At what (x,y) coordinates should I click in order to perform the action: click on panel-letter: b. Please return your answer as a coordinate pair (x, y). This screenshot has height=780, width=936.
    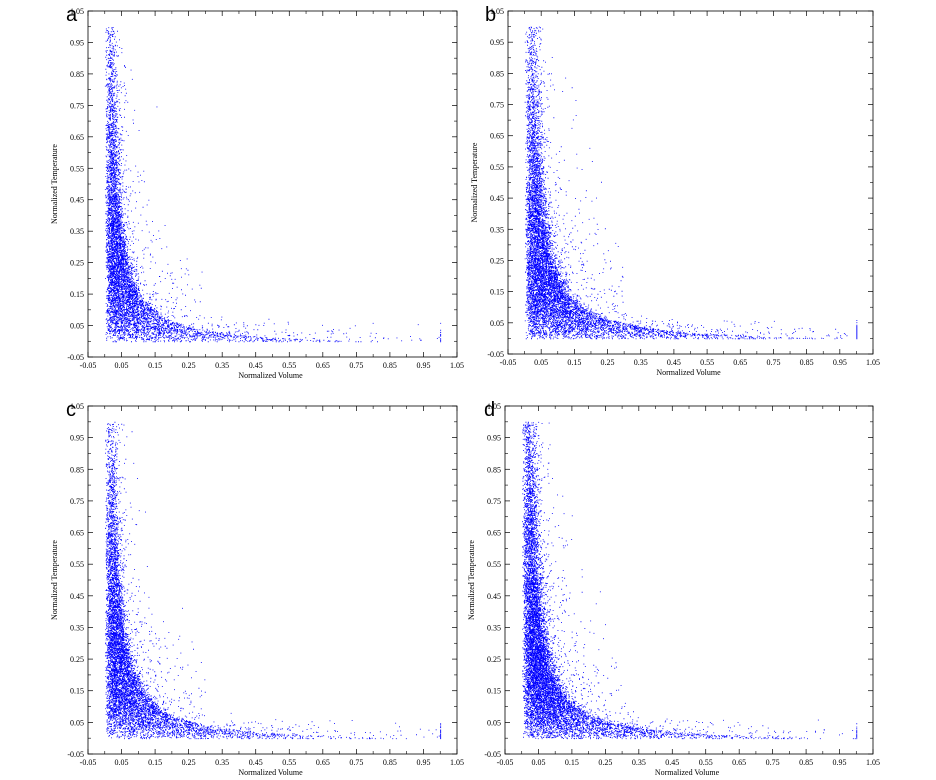
    Looking at the image, I should click on (490, 15).